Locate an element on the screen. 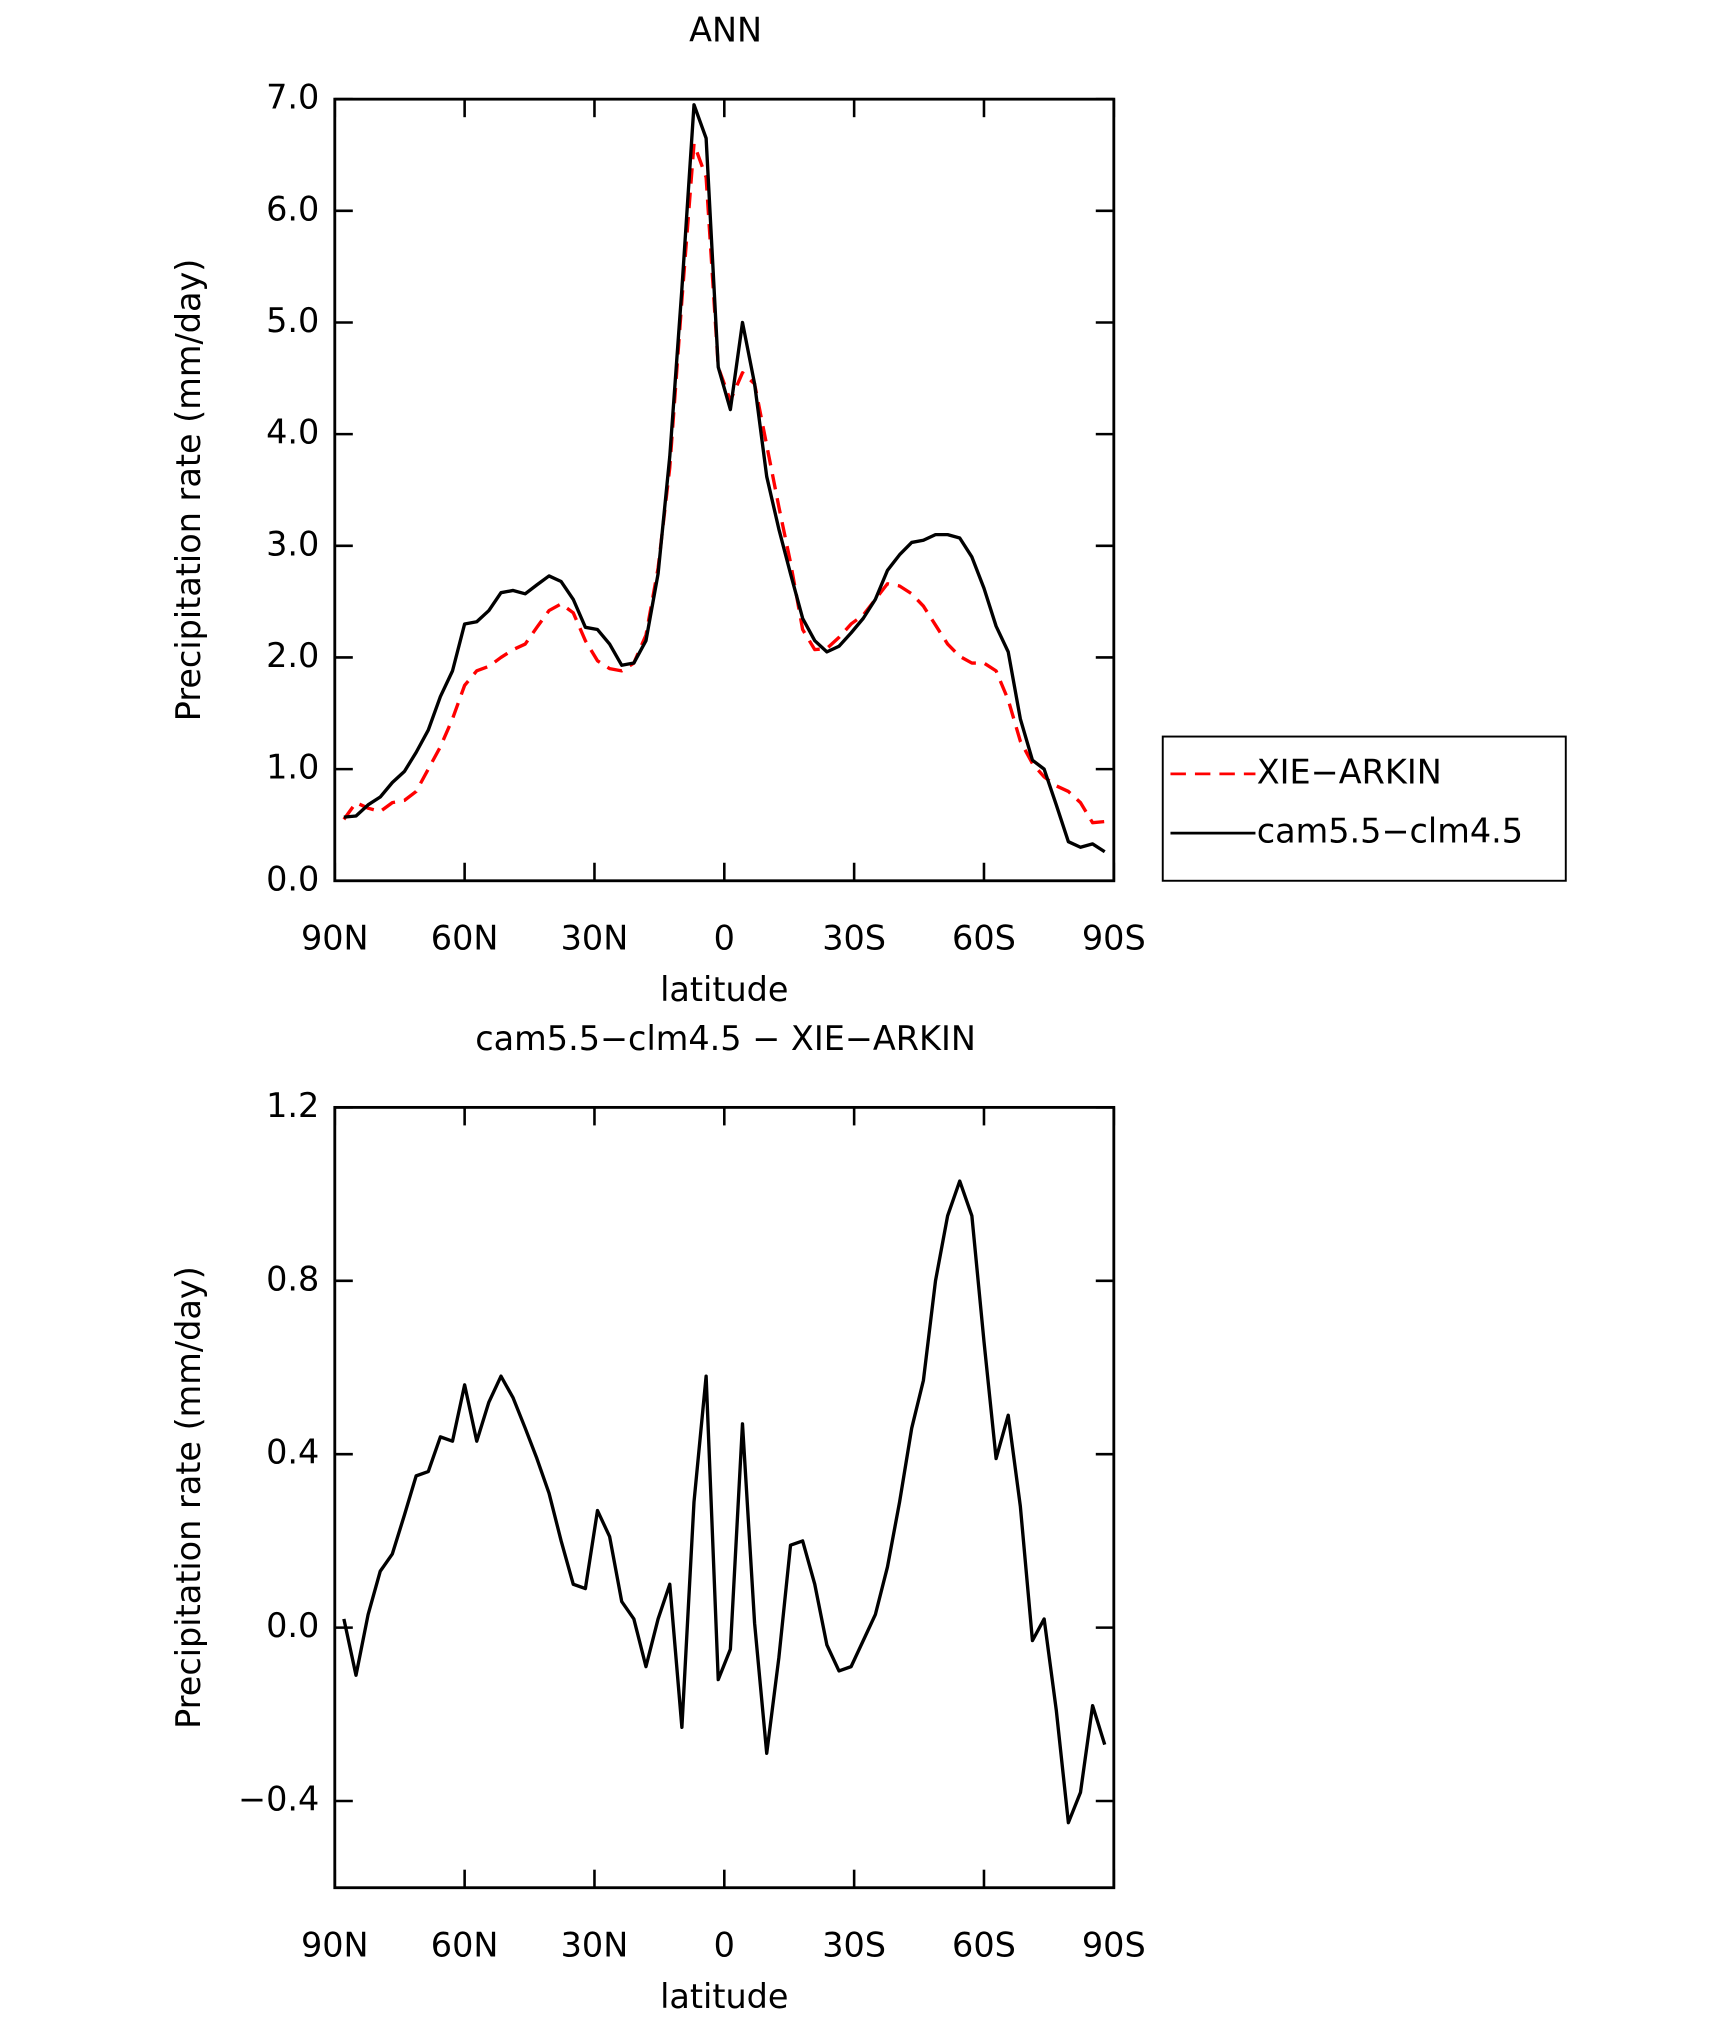 The image size is (1710, 2021). y-tick-label: 0.8 is located at coordinates (292, 1278).